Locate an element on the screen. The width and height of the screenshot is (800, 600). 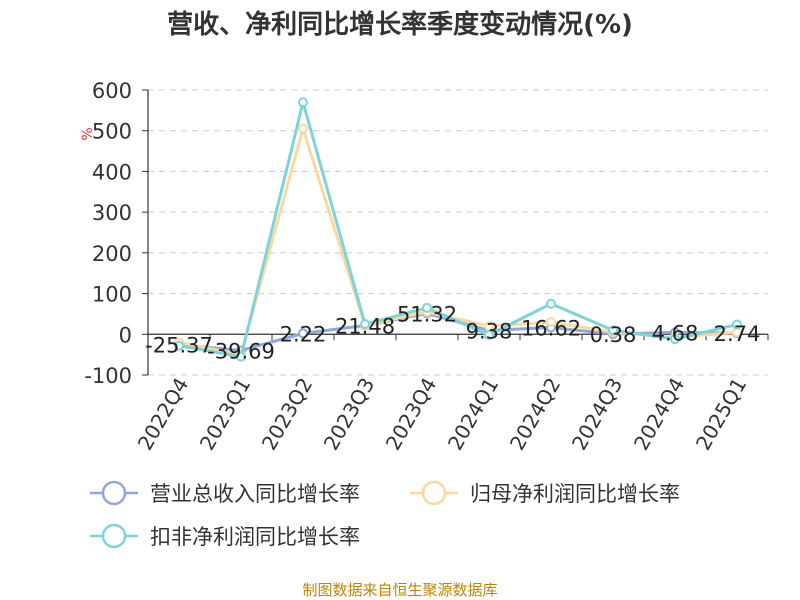
data-label: -39.69 is located at coordinates (241, 351).